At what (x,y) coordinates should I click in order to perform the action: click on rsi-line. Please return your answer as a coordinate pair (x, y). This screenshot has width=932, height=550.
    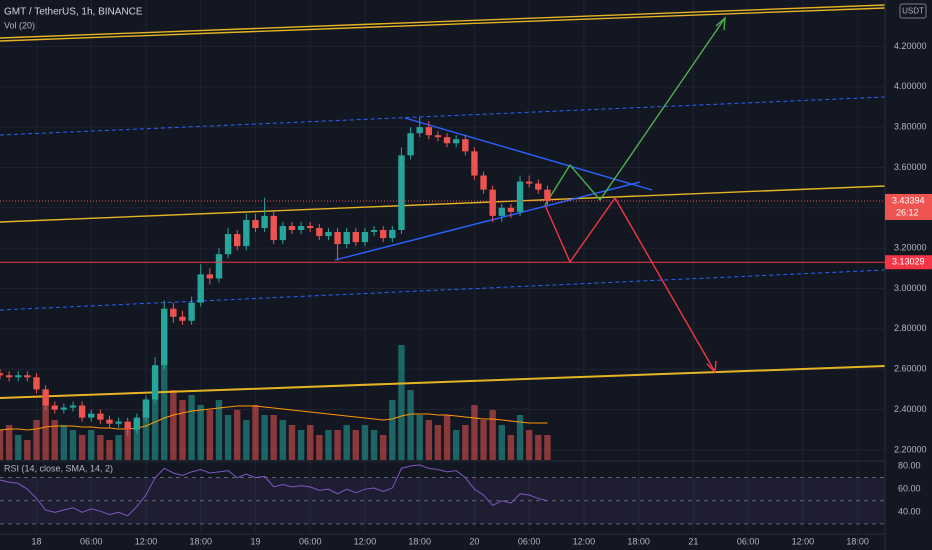
    Looking at the image, I should click on (274, 490).